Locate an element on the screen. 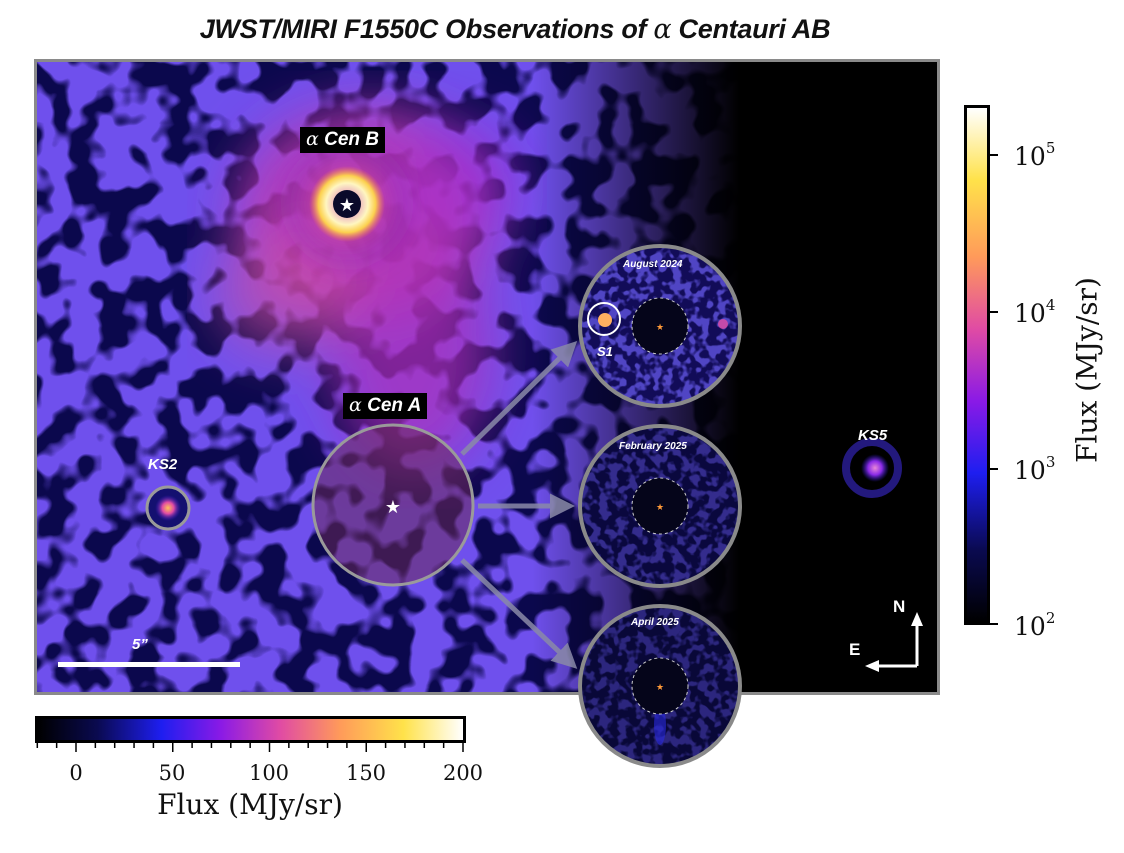 The width and height of the screenshot is (1124, 853). linear-tick-0: 0 is located at coordinates (76, 773).